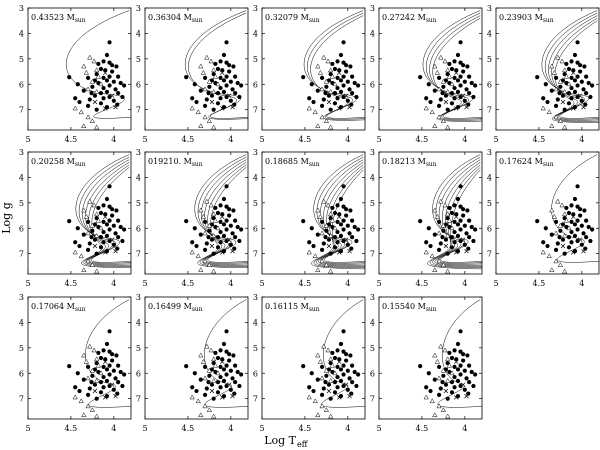 This screenshot has width=600, height=450. What do you see at coordinates (21, 203) in the screenshot?
I see `y-tick-label: 5` at bounding box center [21, 203].